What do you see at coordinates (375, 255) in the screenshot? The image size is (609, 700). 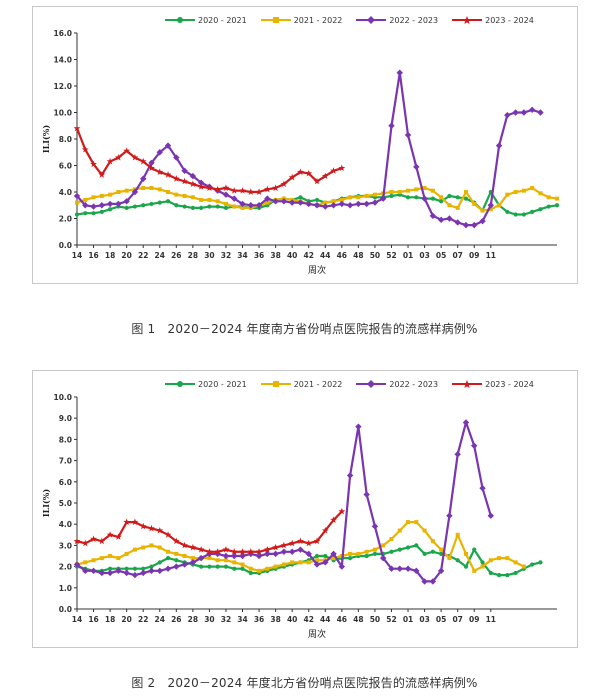 I see `x-tick-label: 50` at bounding box center [375, 255].